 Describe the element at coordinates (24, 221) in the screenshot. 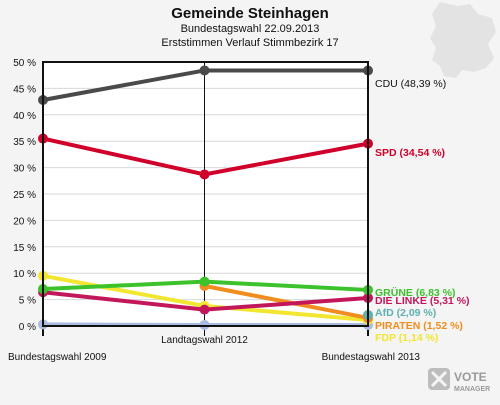

I see `y-tick-label: 20 %` at that location.